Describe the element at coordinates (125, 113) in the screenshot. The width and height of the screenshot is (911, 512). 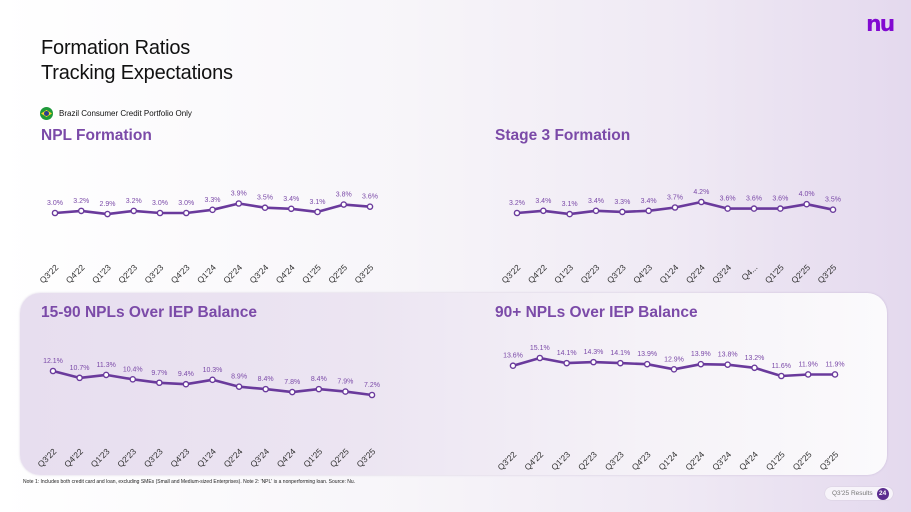
I see `portfolio-subtitle: Brazil Consumer Credit Portfolio Only` at that location.